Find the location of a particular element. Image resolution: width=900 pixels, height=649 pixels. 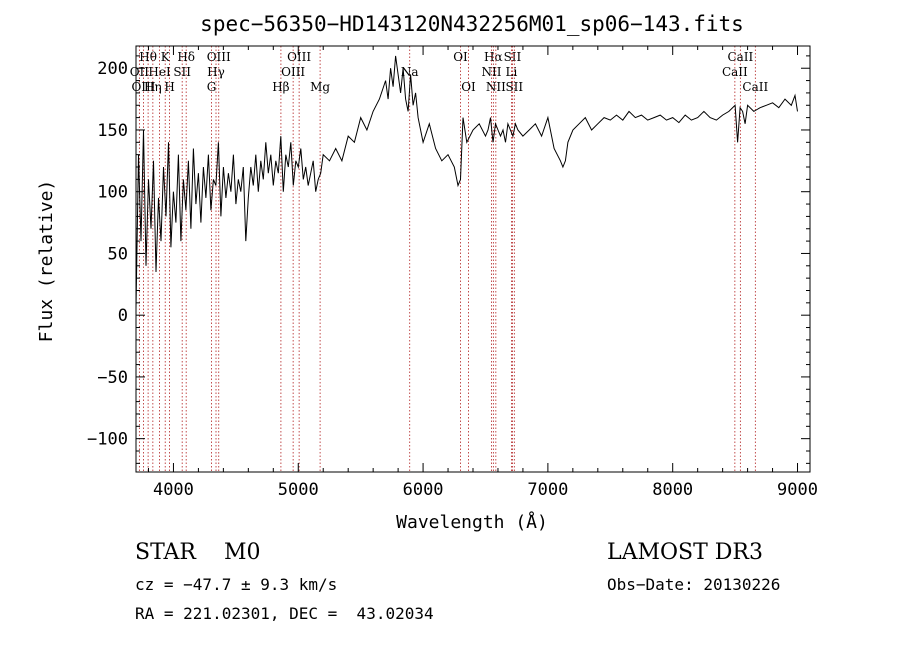

survey-name: LAMOST DR3 is located at coordinates (685, 552).